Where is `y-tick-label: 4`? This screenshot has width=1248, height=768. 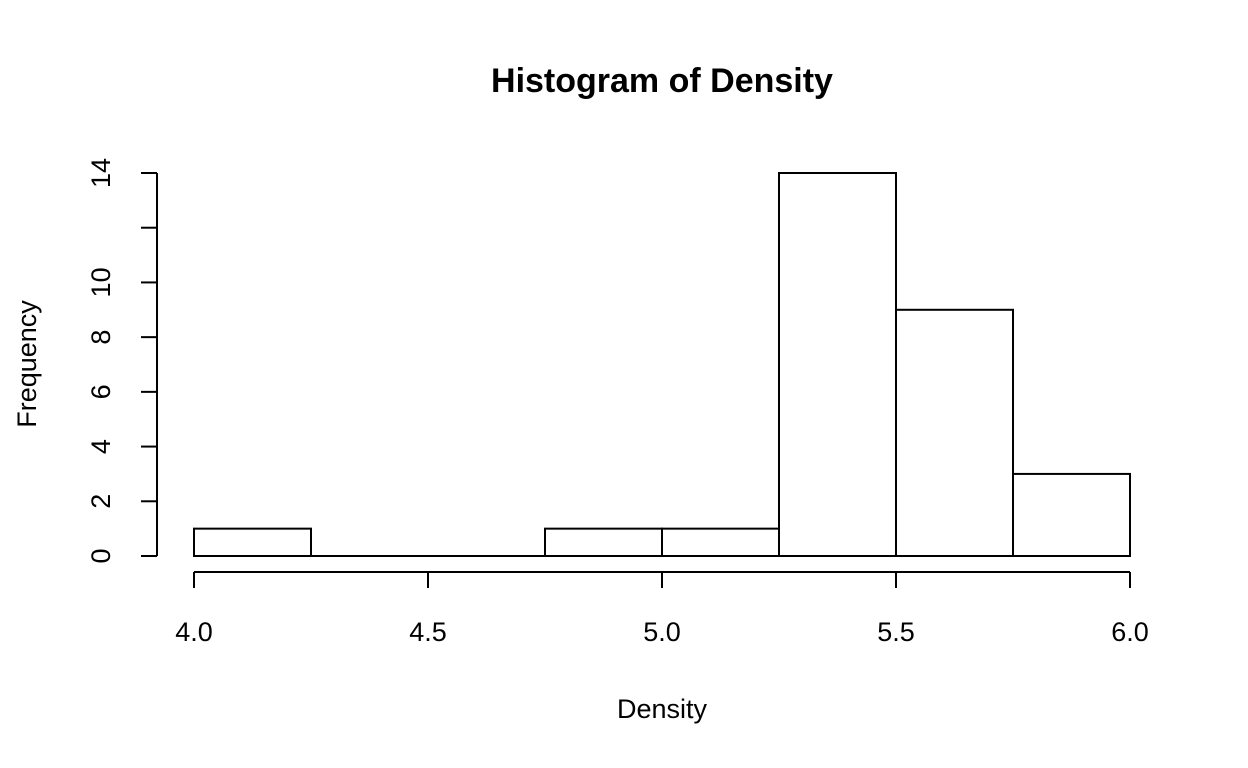 y-tick-label: 4 is located at coordinates (101, 446).